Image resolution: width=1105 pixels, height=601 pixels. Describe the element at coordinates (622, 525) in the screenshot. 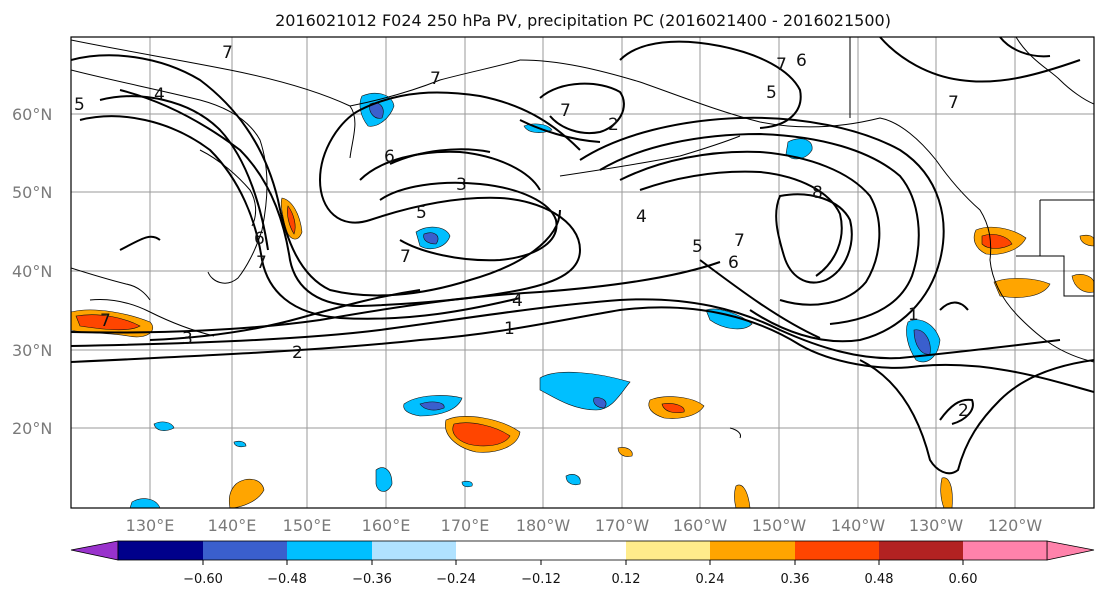

I see `lon-label: 170°W` at that location.